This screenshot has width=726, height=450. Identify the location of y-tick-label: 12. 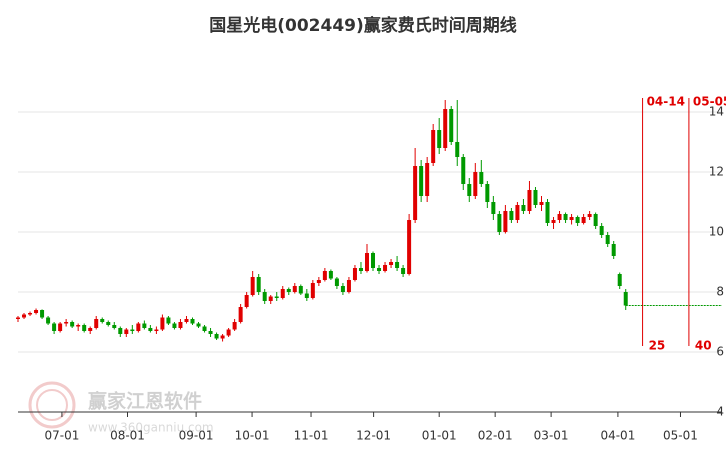
(716, 172).